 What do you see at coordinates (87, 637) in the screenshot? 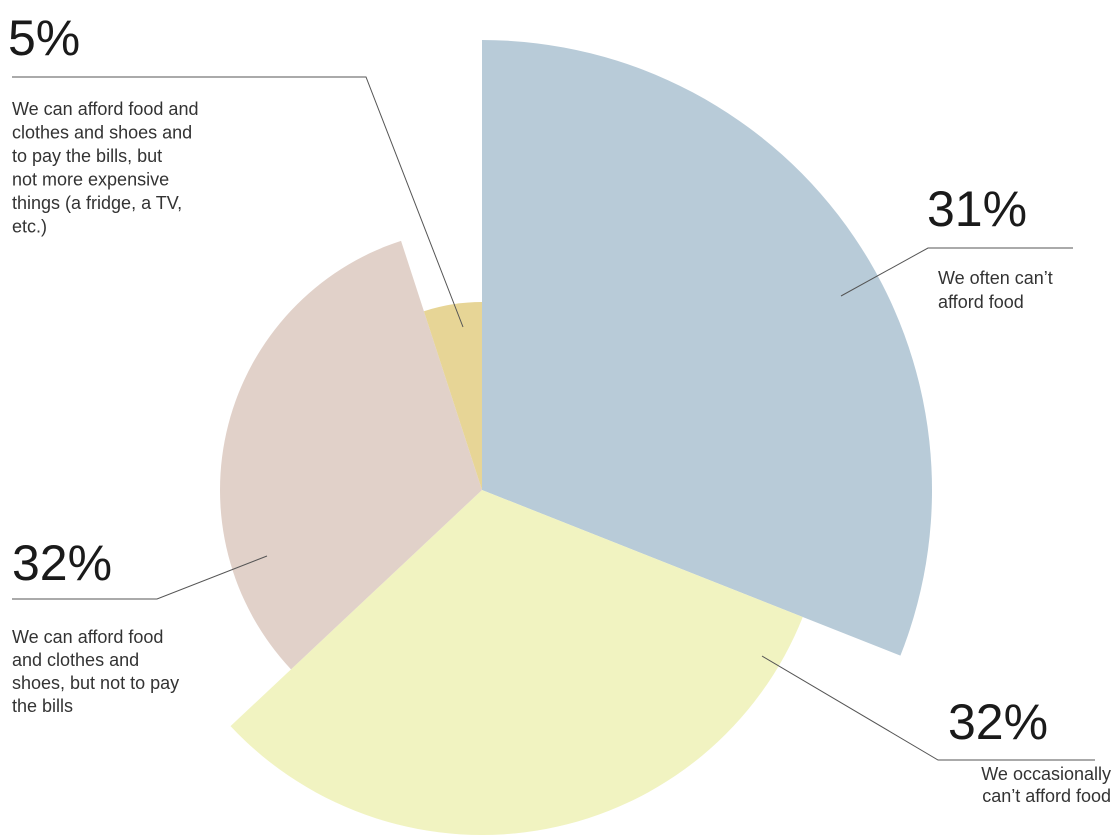
I see `slice-description-line: We can afford food` at bounding box center [87, 637].